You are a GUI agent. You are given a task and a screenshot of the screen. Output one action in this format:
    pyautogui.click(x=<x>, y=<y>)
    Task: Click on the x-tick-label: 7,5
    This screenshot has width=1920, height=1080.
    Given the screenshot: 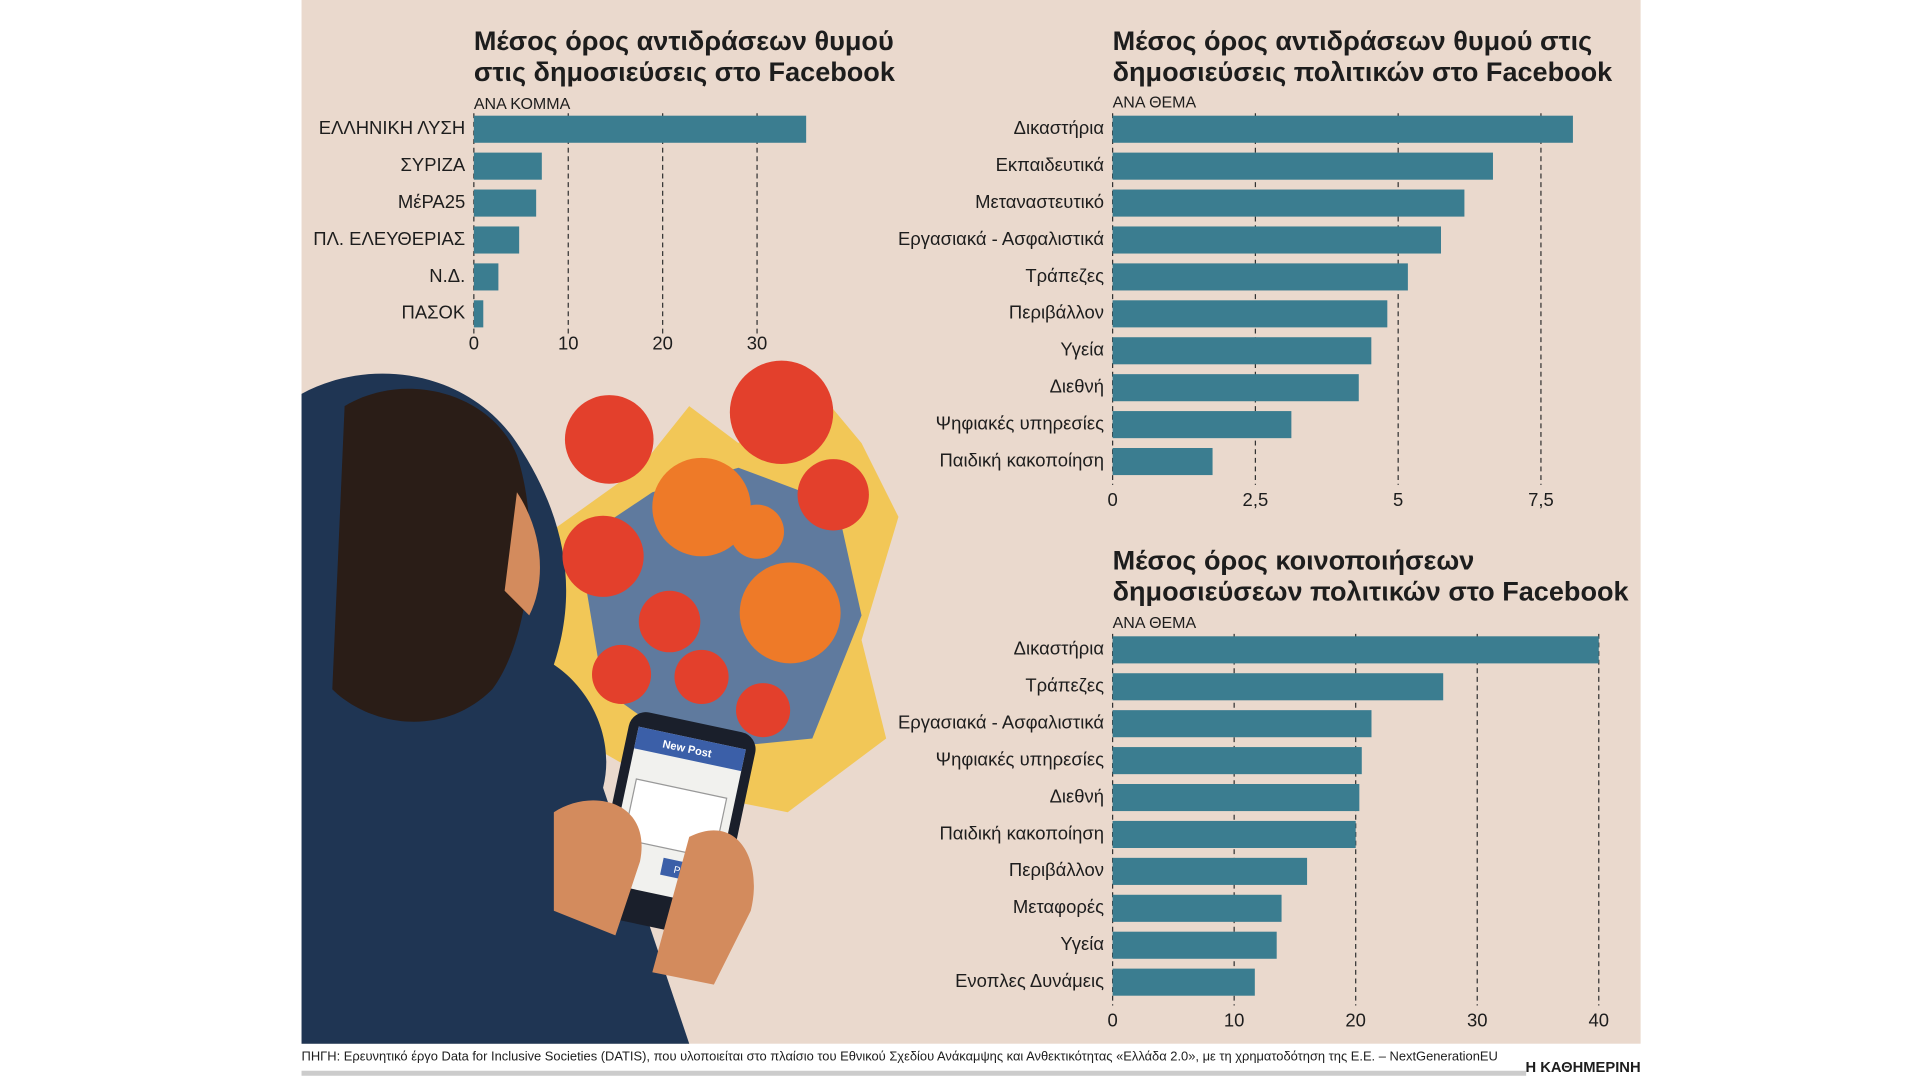 What is the action you would take?
    pyautogui.click(x=1541, y=499)
    